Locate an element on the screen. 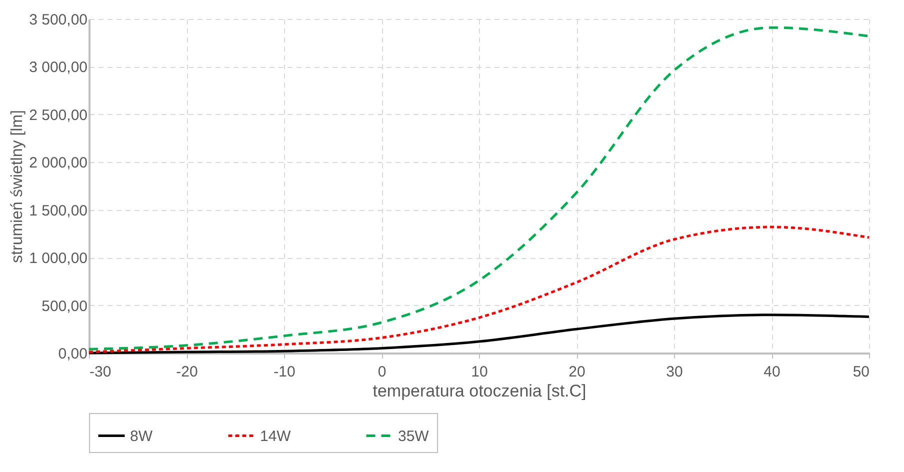 Image resolution: width=904 pixels, height=472 pixels. y-tick-label: 2 000,00 is located at coordinates (58, 163).